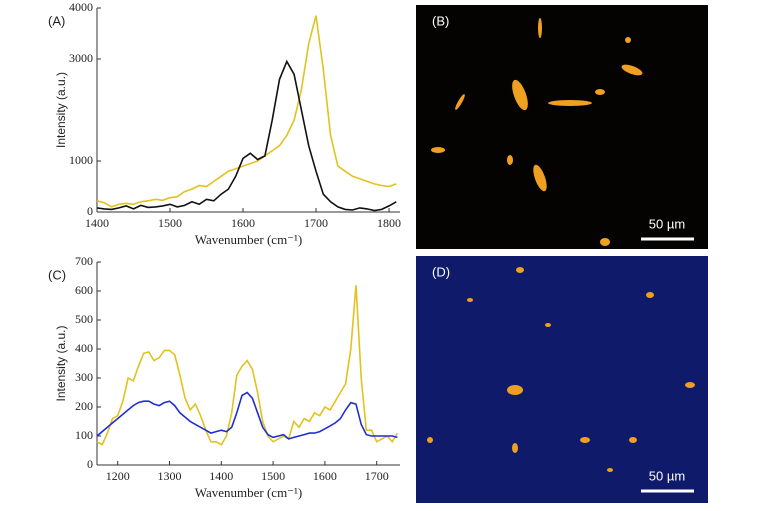 Image resolution: width=769 pixels, height=511 pixels. Describe the element at coordinates (84, 319) in the screenshot. I see `y-tick-label: 500` at that location.